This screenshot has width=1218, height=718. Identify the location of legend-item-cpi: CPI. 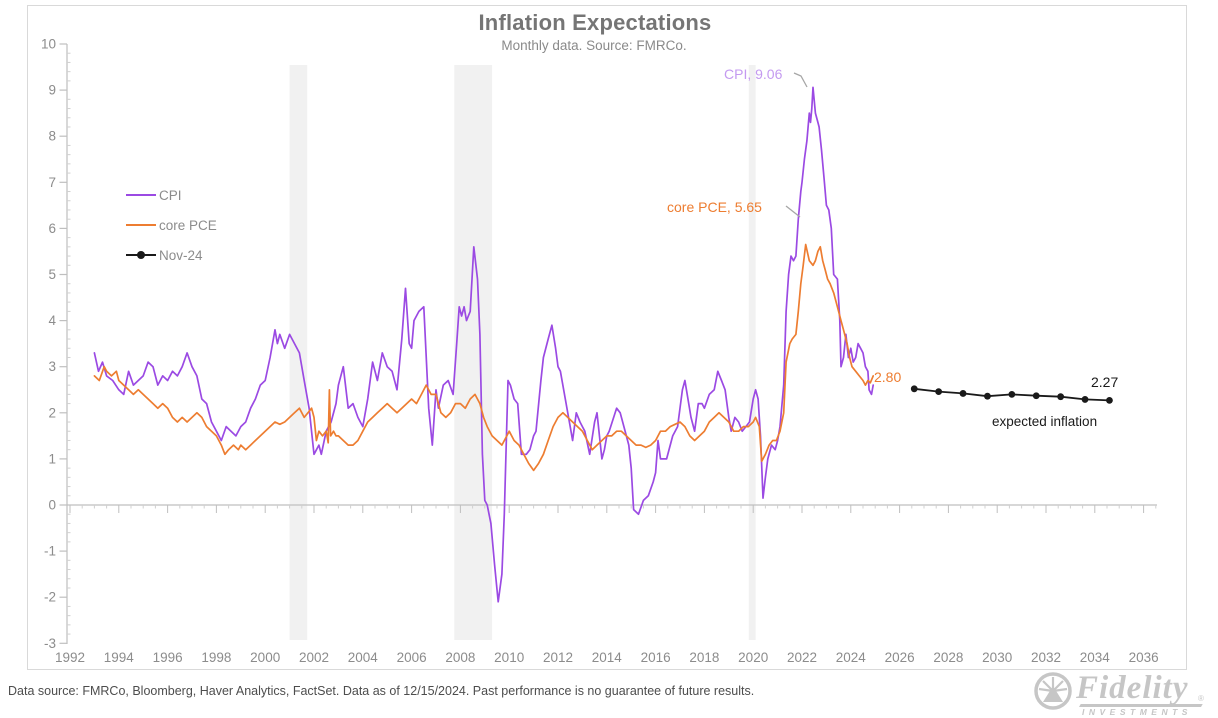
(171, 195).